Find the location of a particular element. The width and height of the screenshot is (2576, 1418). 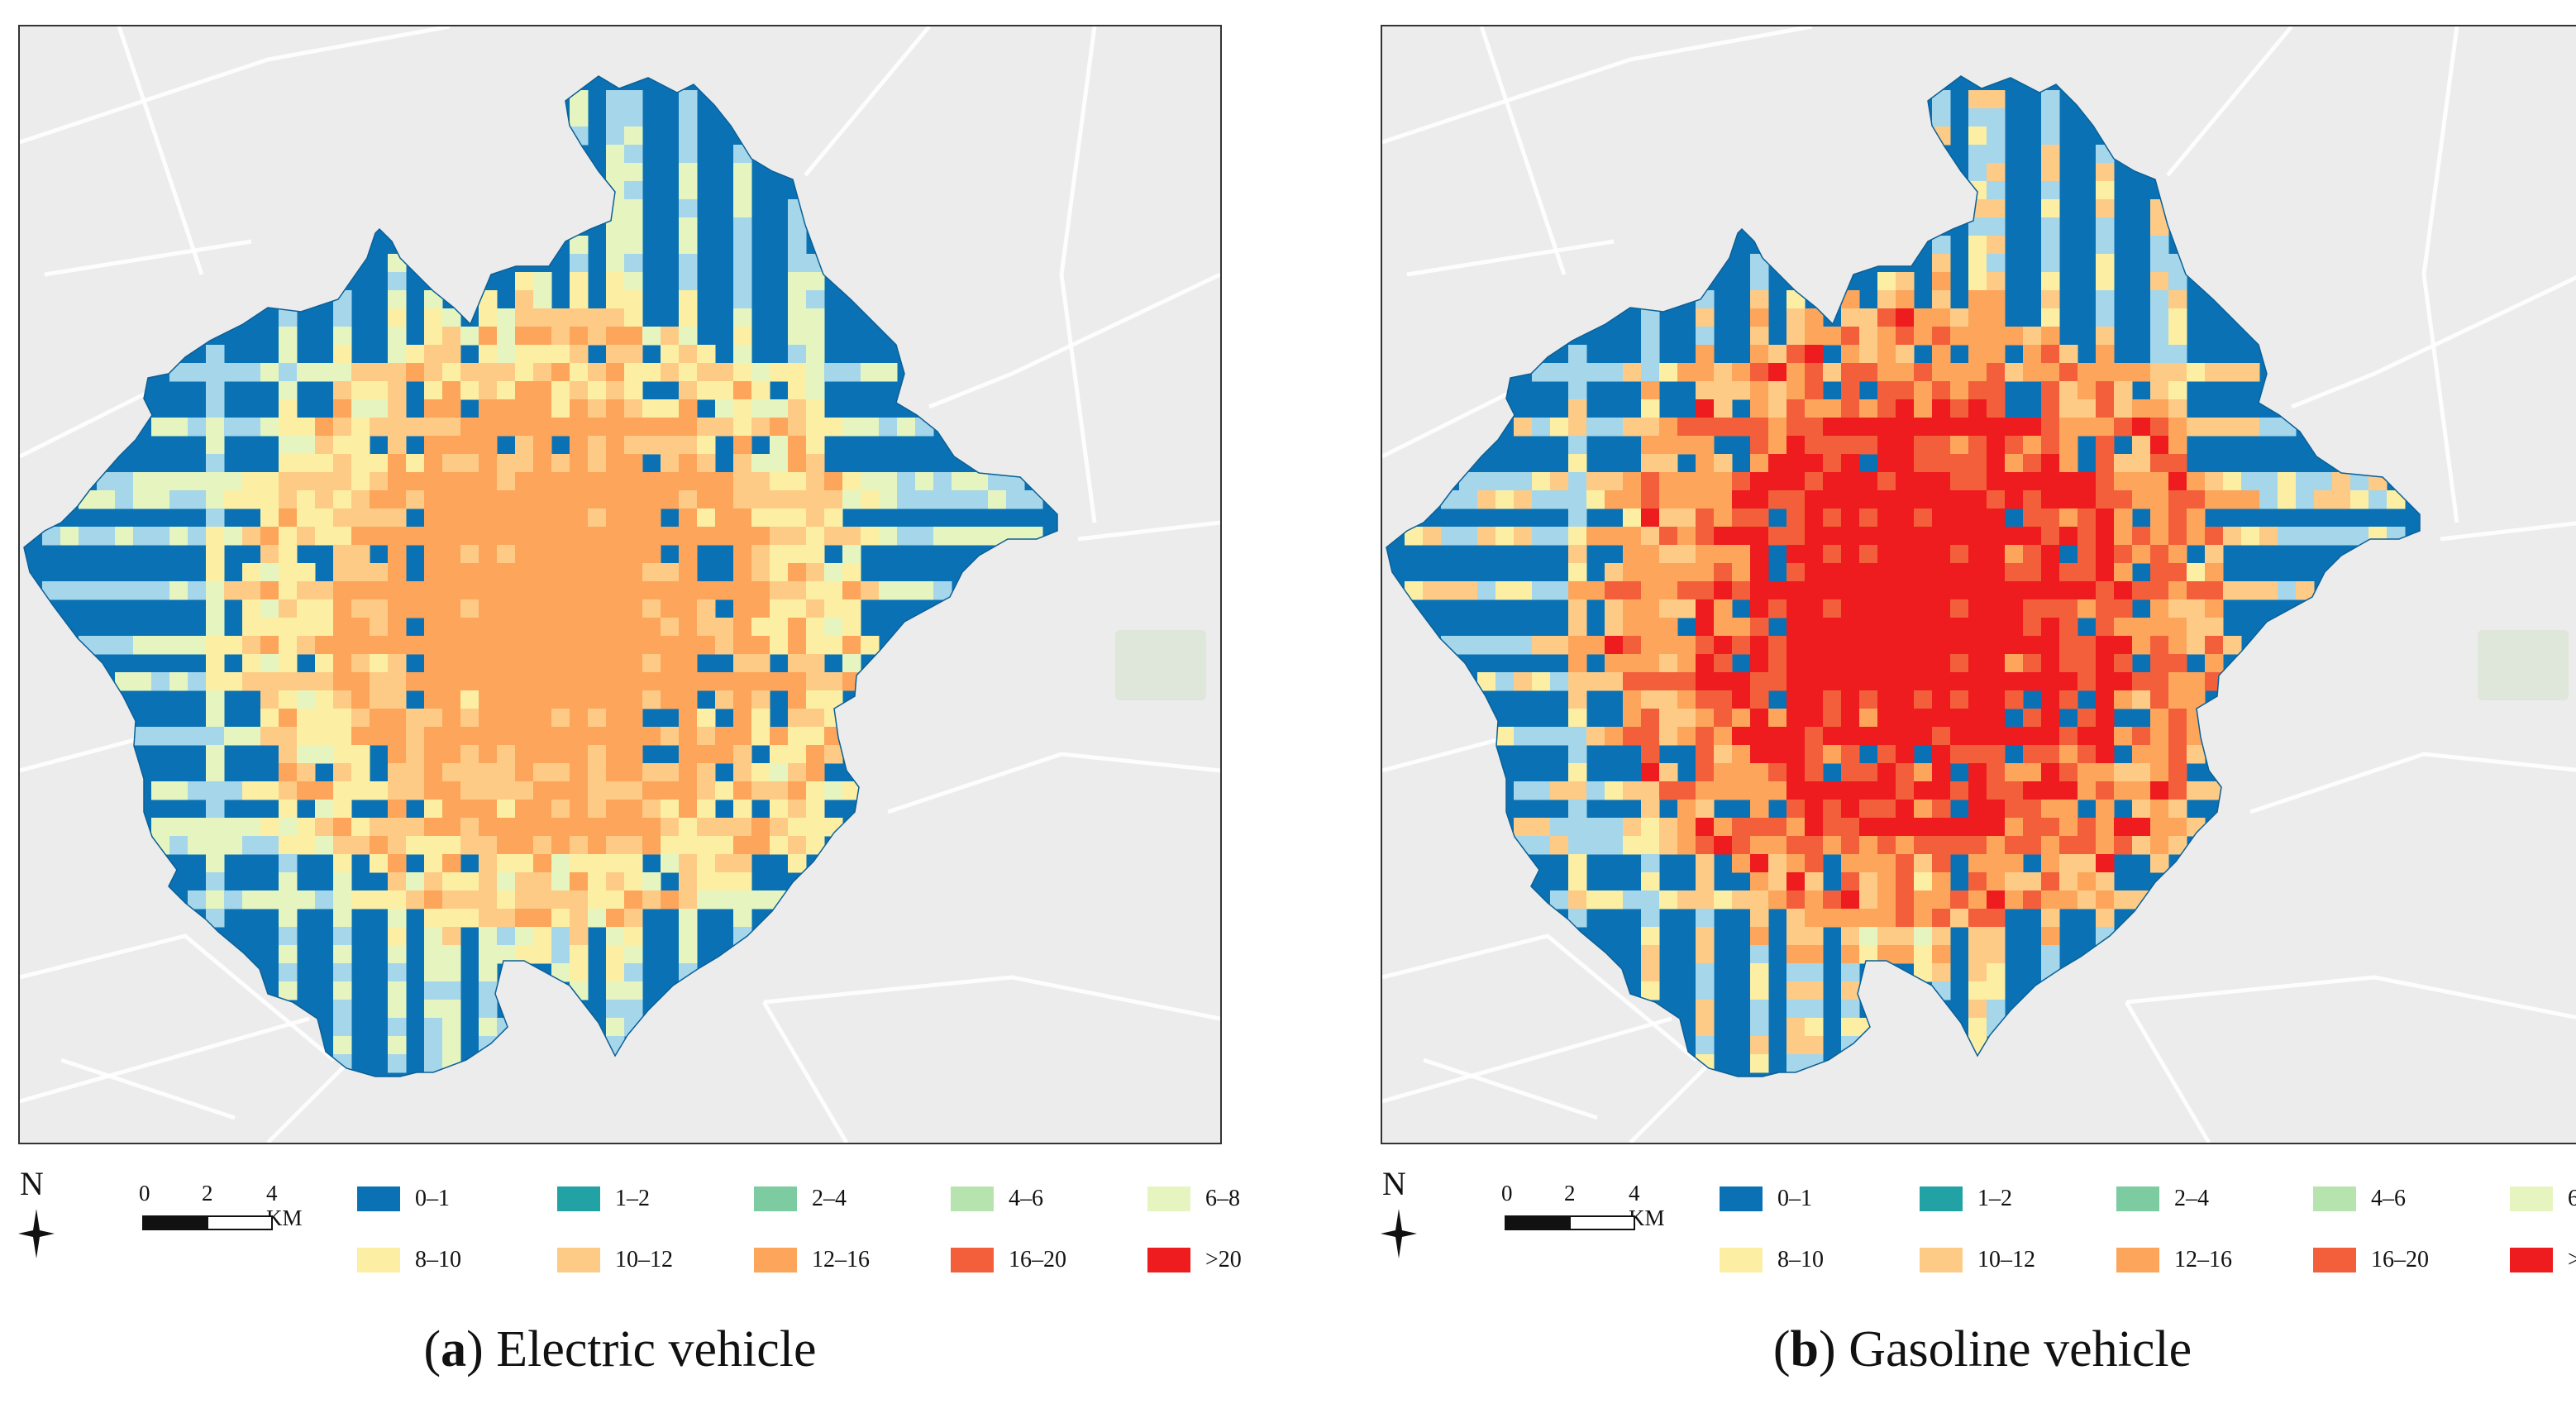

caption-b: (b) Gasoline vehicle is located at coordinates (1982, 1349).